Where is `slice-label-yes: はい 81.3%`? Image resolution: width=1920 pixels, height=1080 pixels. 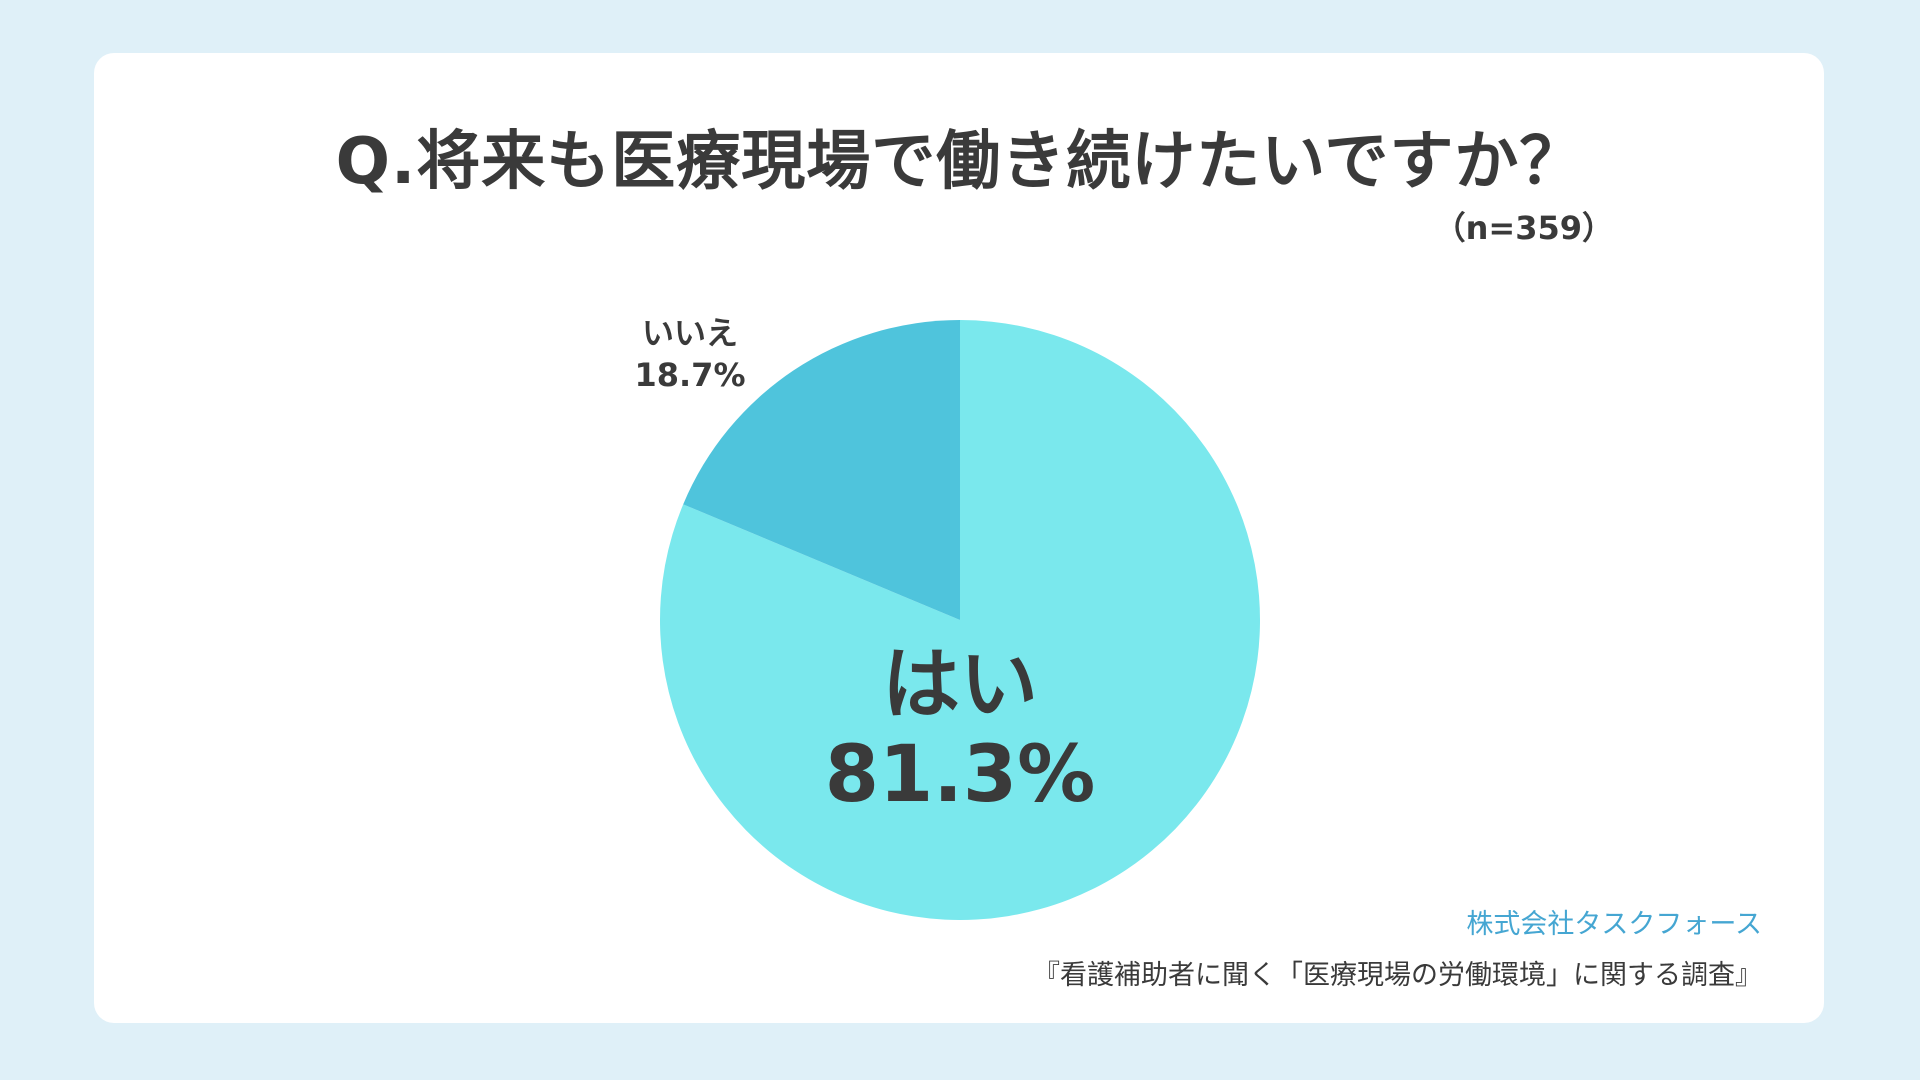
slice-label-yes: はい 81.3% is located at coordinates (960, 730).